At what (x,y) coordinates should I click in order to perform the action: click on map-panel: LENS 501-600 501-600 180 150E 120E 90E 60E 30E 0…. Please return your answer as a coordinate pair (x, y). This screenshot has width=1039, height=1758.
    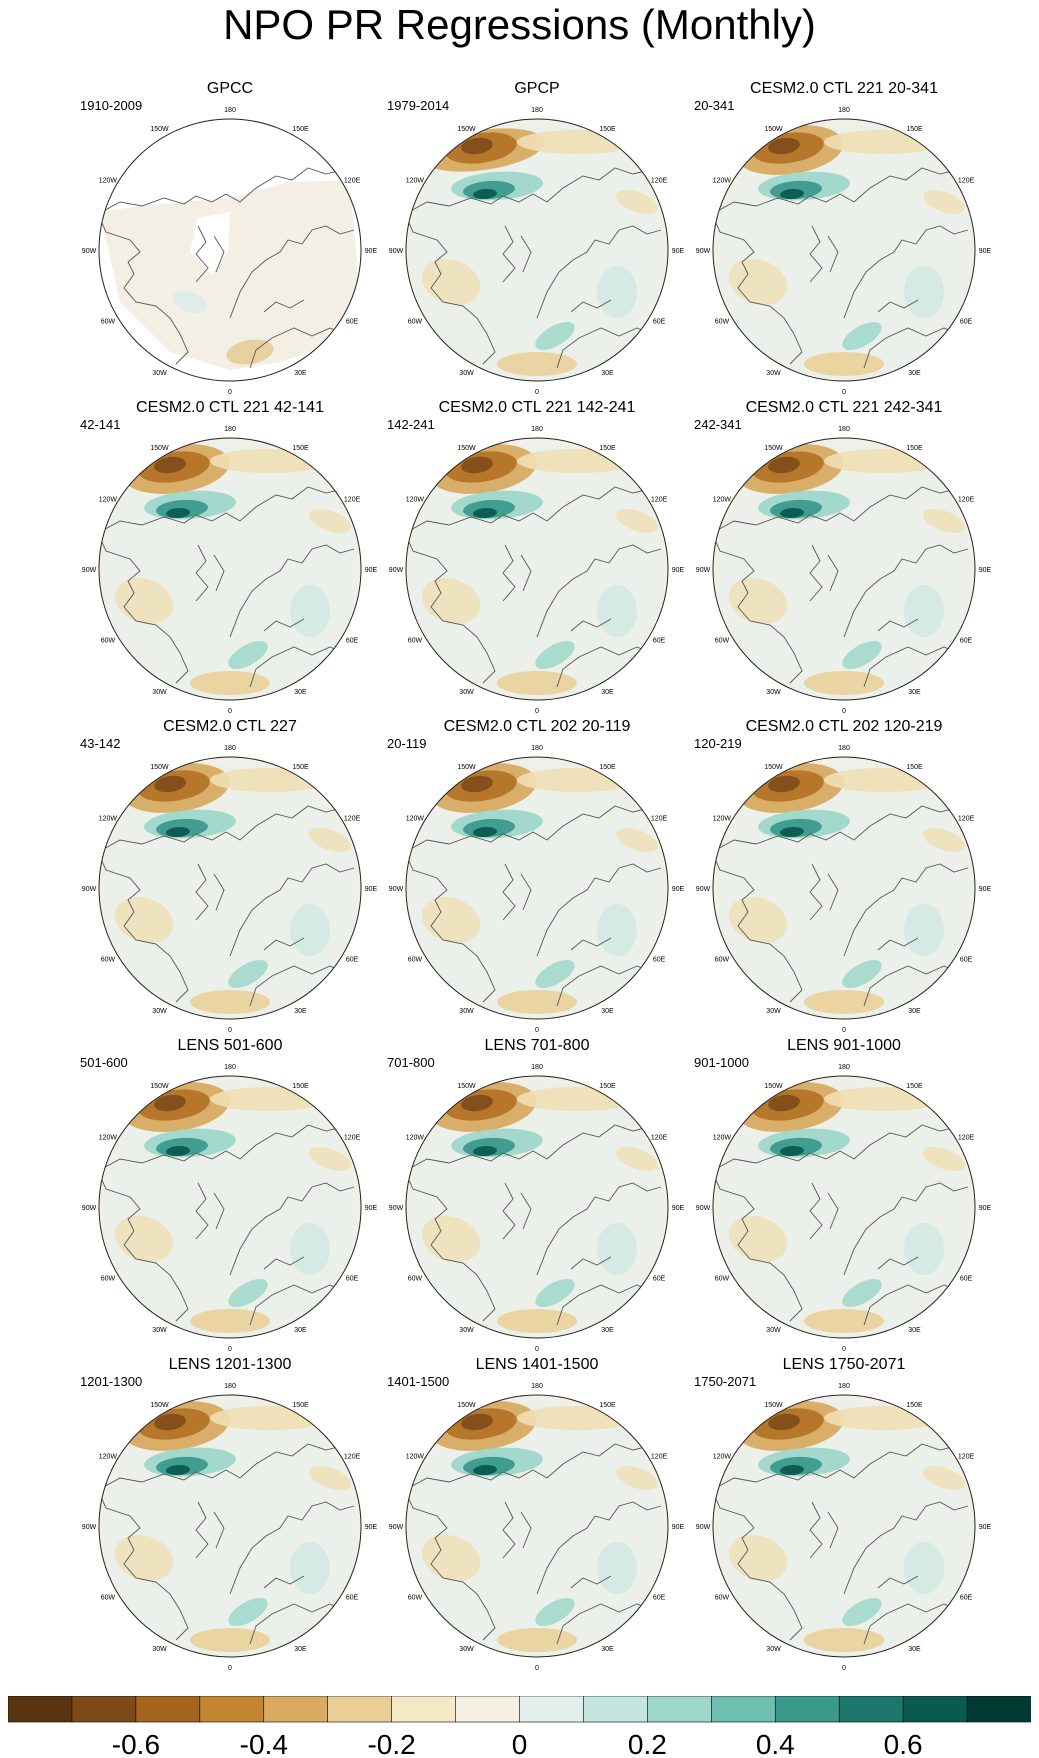
    Looking at the image, I should click on (230, 1197).